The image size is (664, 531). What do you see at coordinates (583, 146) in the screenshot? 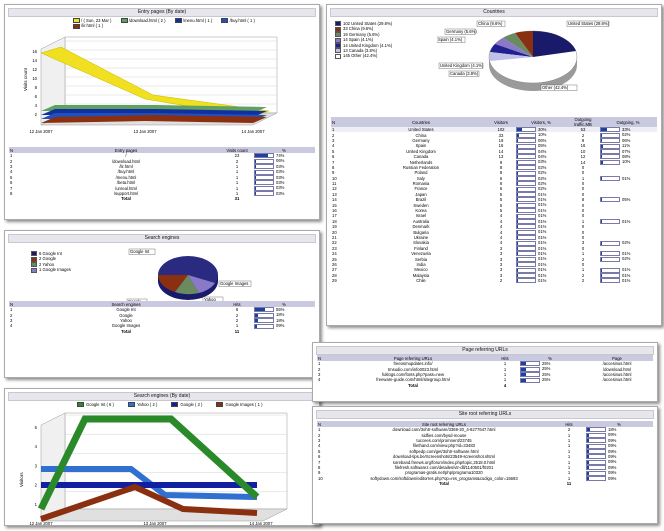
I see `outgoing-mb: 16` at bounding box center [583, 146].